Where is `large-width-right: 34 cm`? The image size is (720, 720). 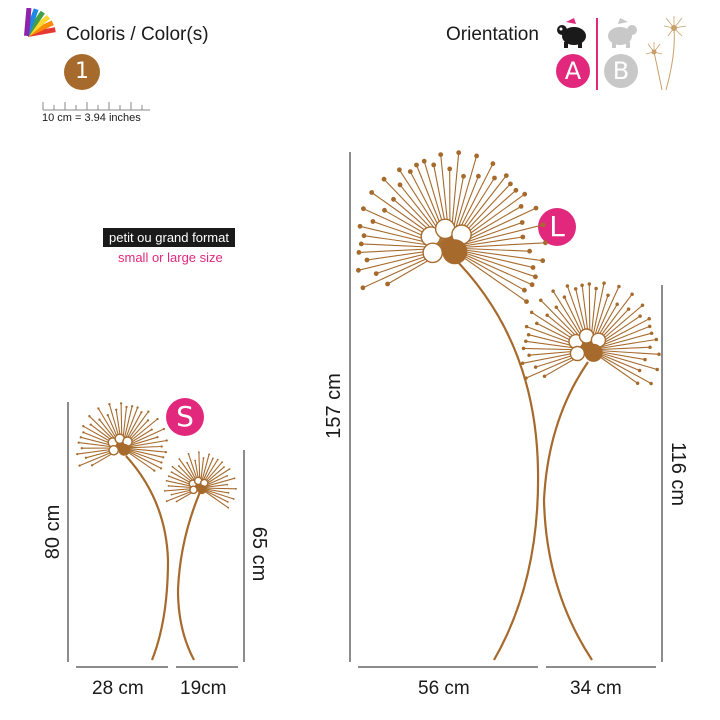
large-width-right: 34 cm is located at coordinates (596, 688).